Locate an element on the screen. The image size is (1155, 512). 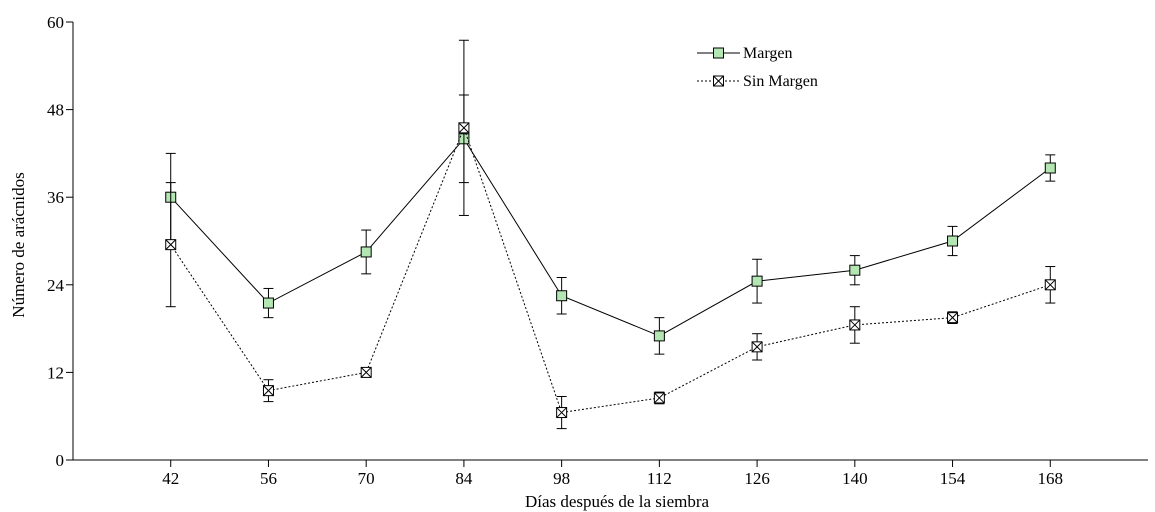
y-tick-label: 60 is located at coordinates (55, 22).